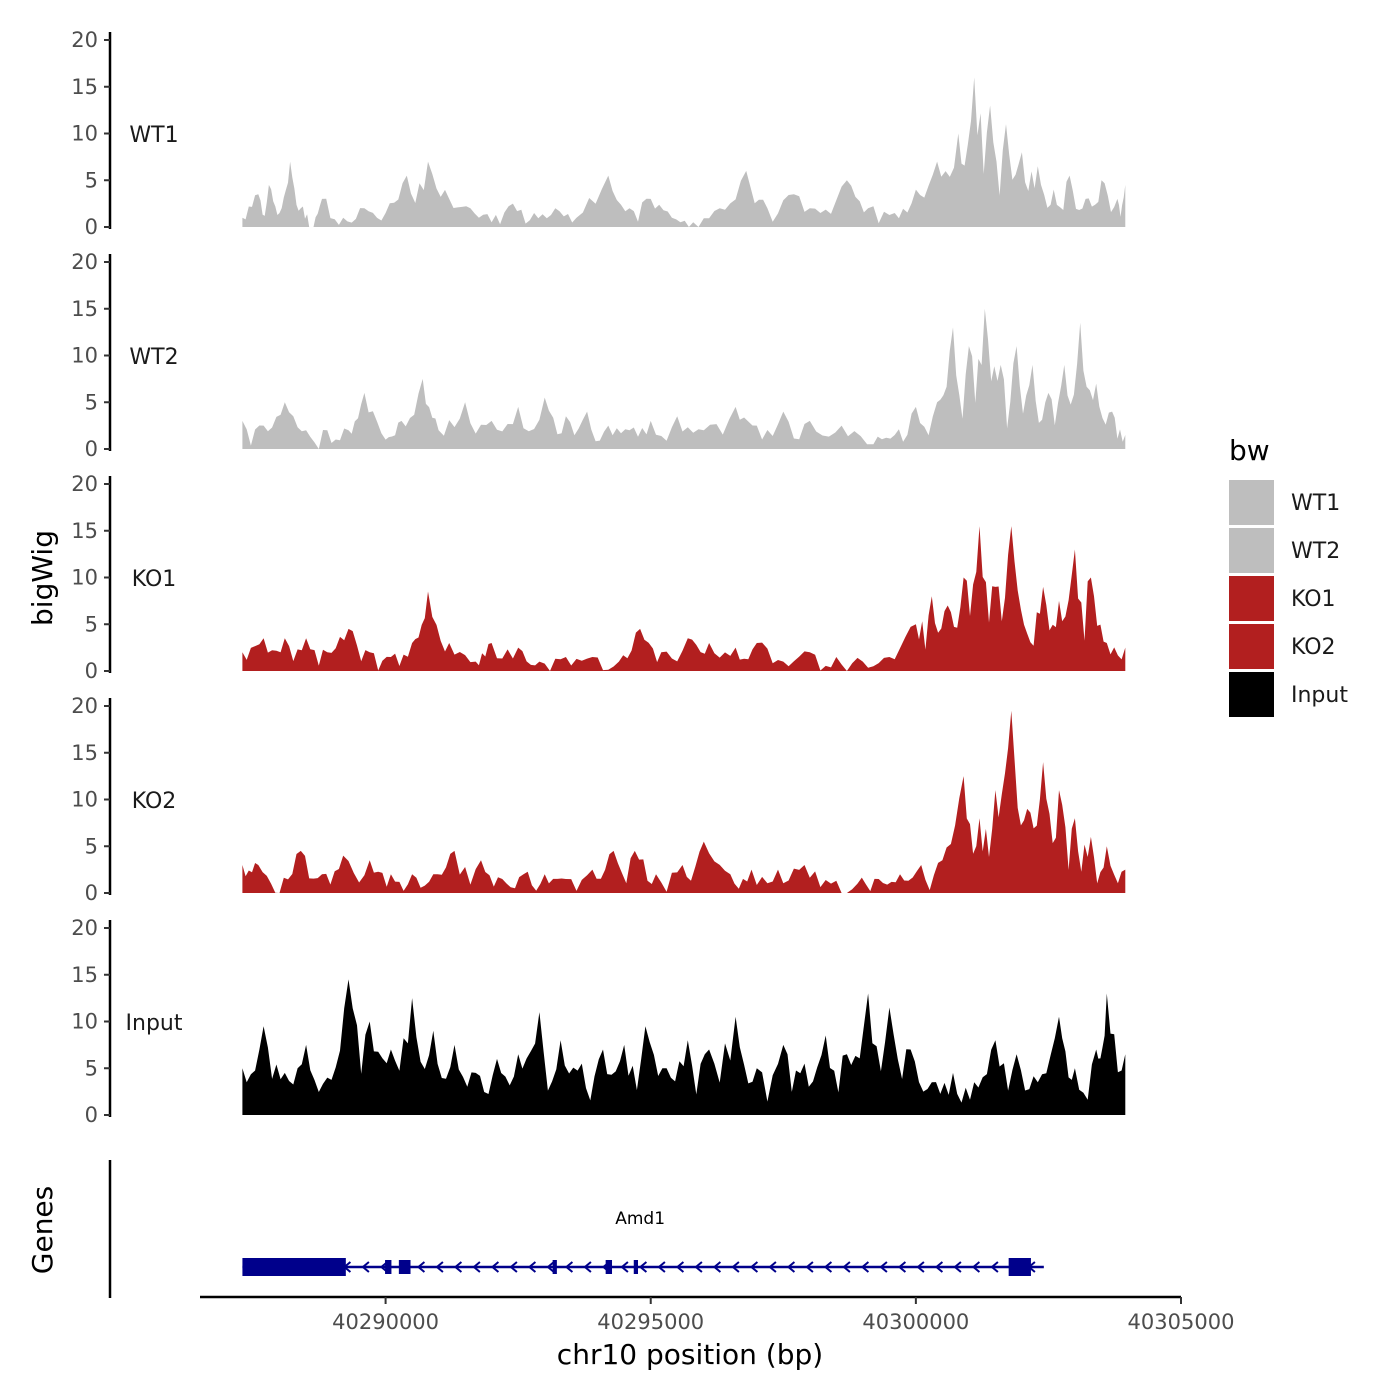  What do you see at coordinates (684, 801) in the screenshot?
I see `area-ko2` at bounding box center [684, 801].